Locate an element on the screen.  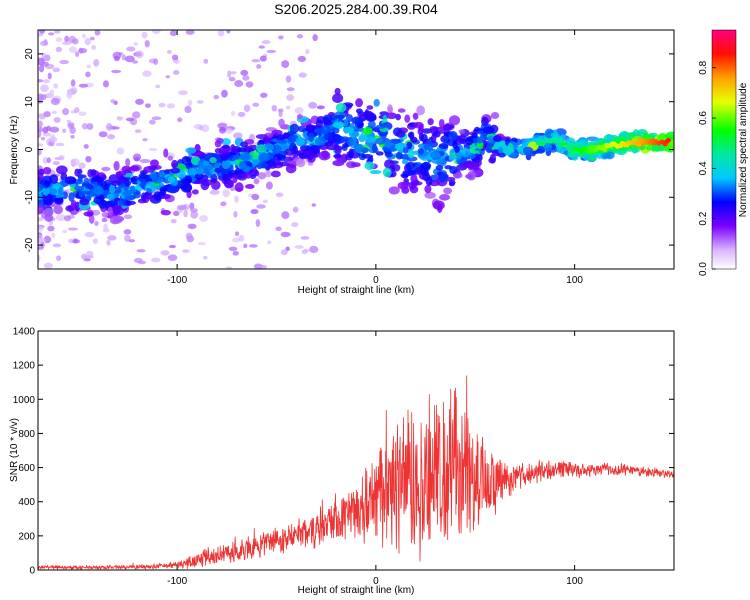
x-tick-label: -100 is located at coordinates (177, 581).